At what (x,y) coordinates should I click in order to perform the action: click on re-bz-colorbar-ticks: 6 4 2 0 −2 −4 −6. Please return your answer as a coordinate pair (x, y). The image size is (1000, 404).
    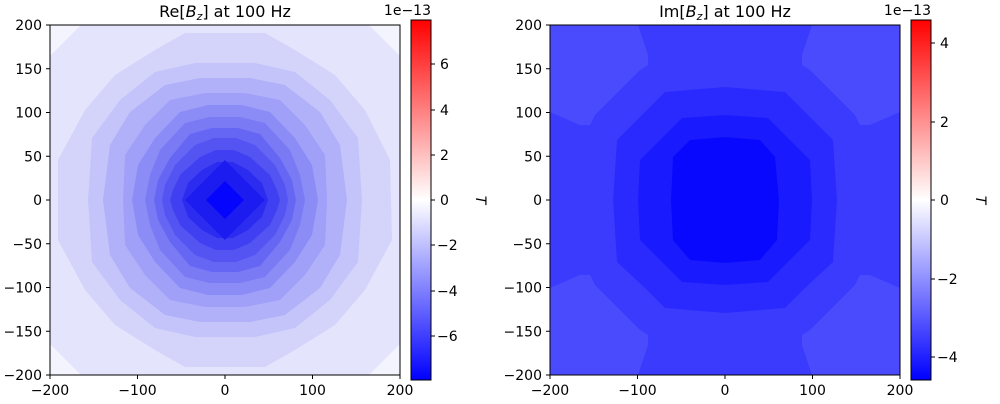
    Looking at the image, I should click on (447, 201).